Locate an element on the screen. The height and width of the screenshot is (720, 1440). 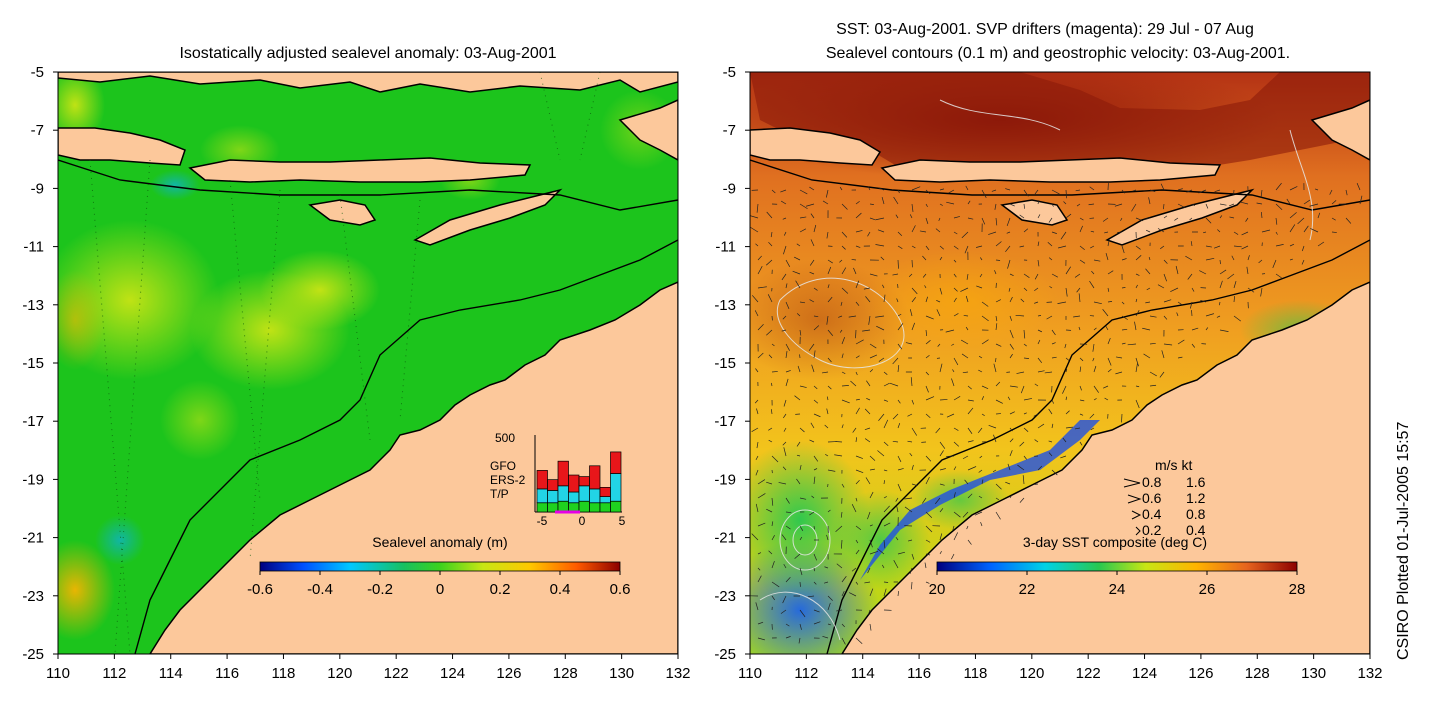
velocity-scale-arrow is located at coordinates (1134, 499).